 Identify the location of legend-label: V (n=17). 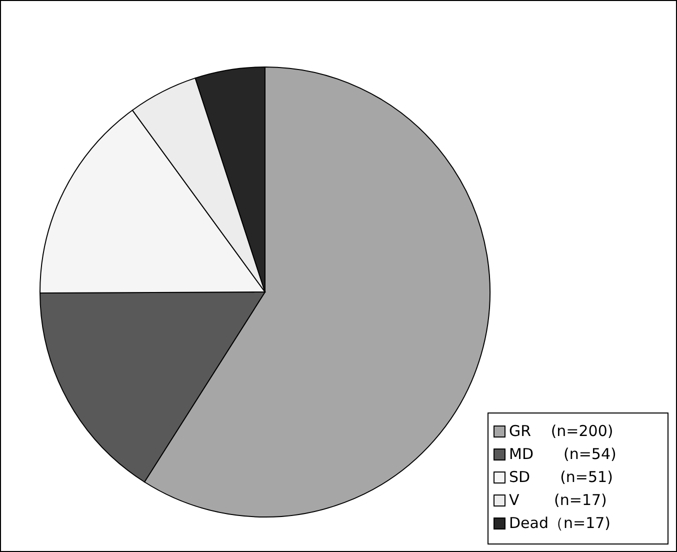
(558, 500).